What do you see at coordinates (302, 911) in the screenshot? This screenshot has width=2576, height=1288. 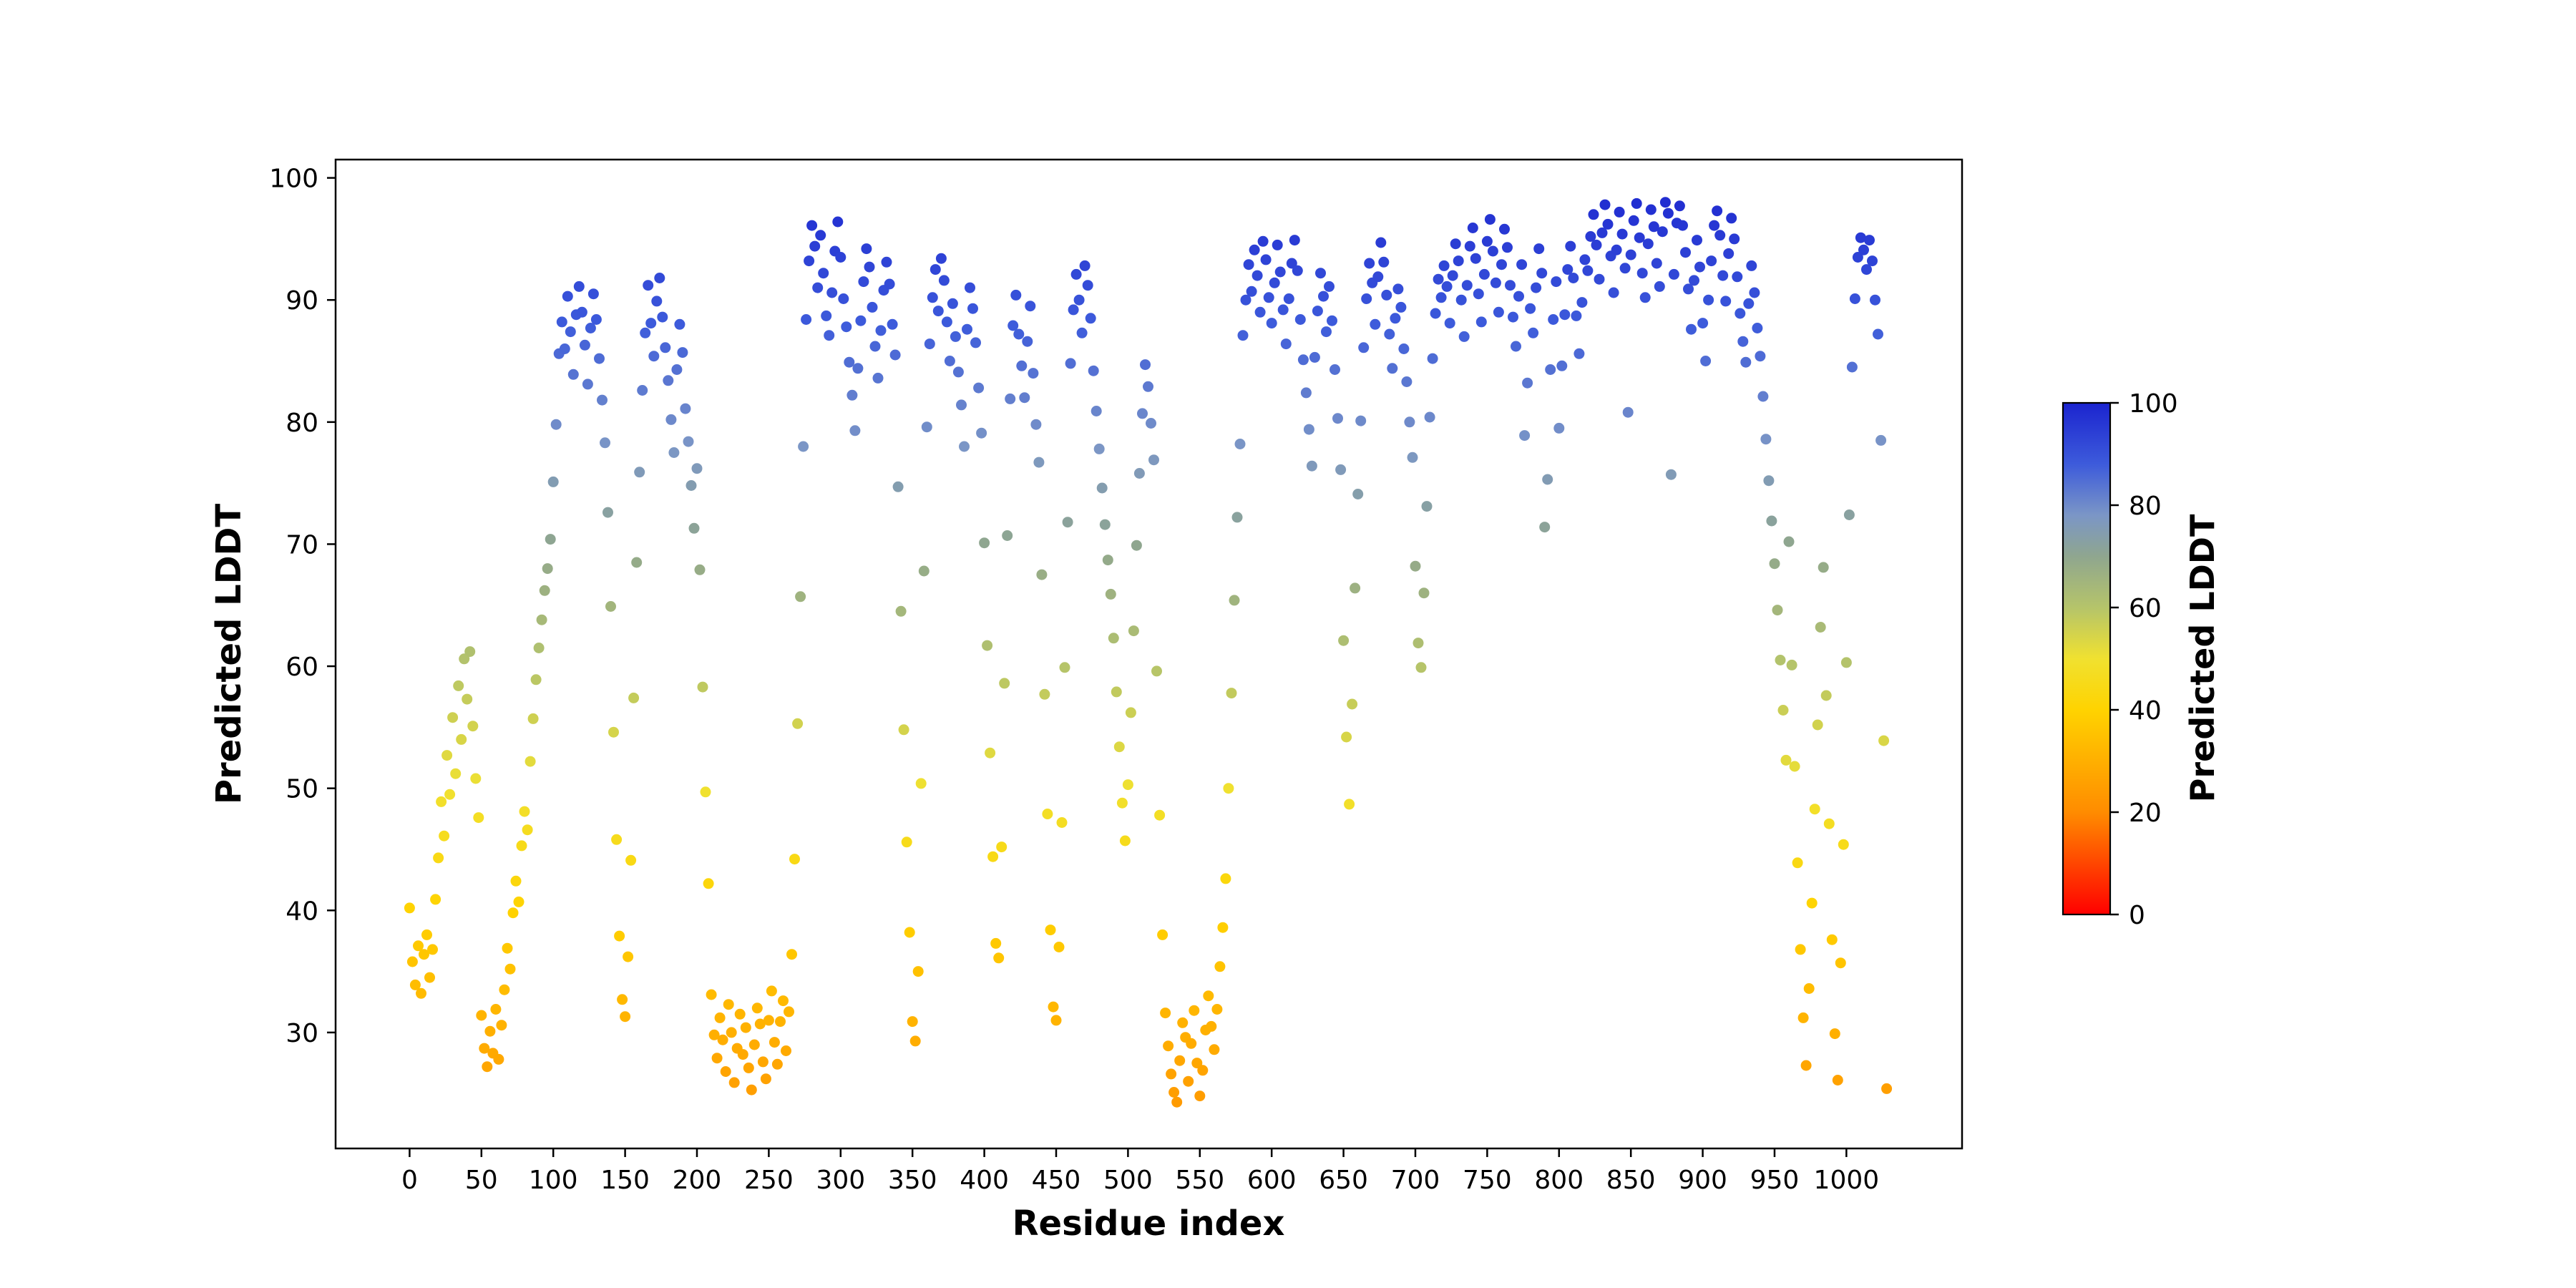 I see `y-tick-label: 40` at bounding box center [302, 911].